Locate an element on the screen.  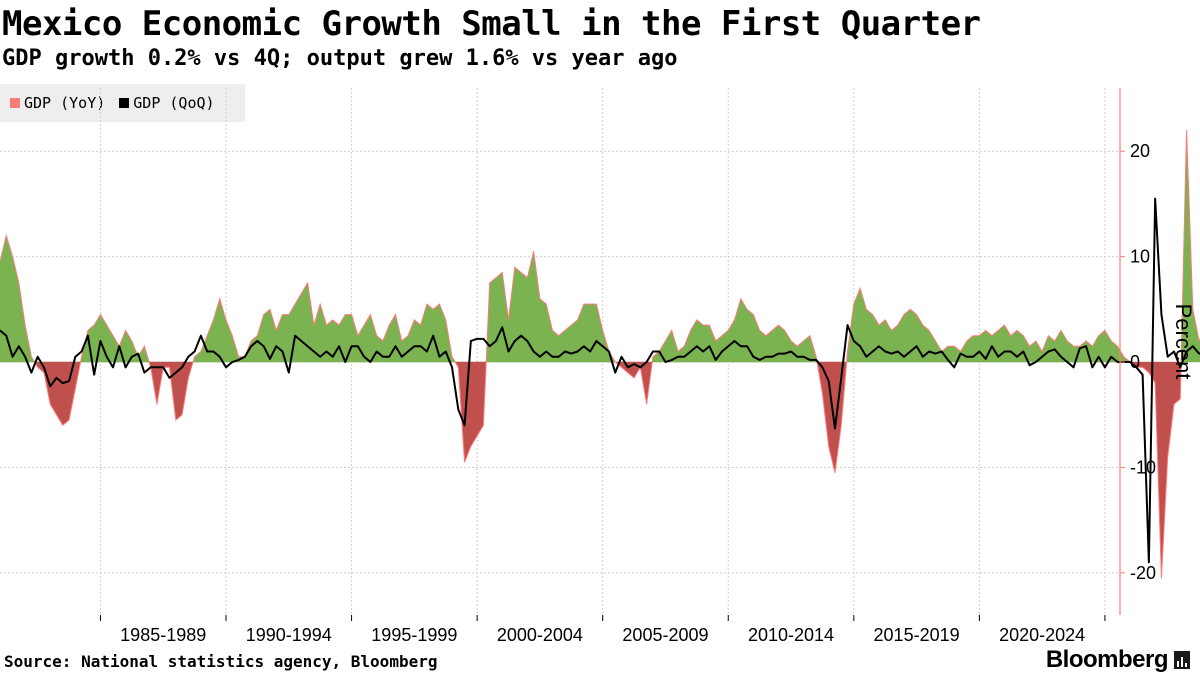
x-tick-label: 1990-1994 is located at coordinates (289, 635).